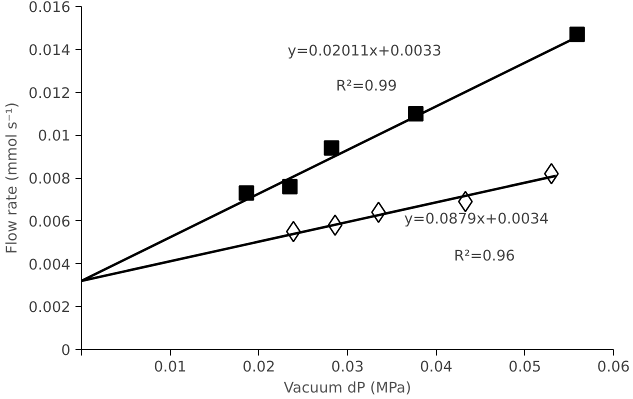  What do you see at coordinates (49, 50) in the screenshot?
I see `y-tick-label: 0.014` at bounding box center [49, 50].